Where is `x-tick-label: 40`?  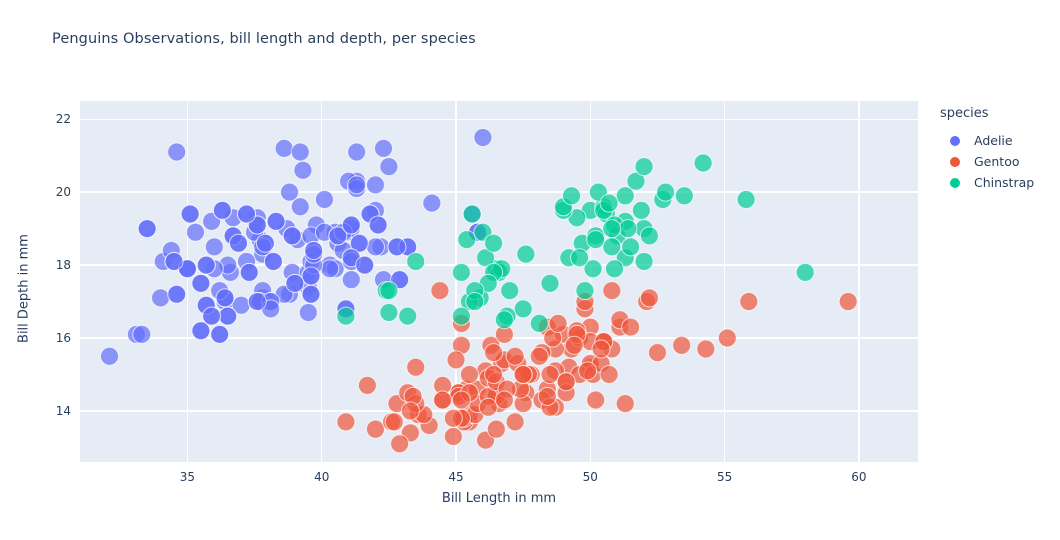
x-tick-label: 40 is located at coordinates (322, 477).